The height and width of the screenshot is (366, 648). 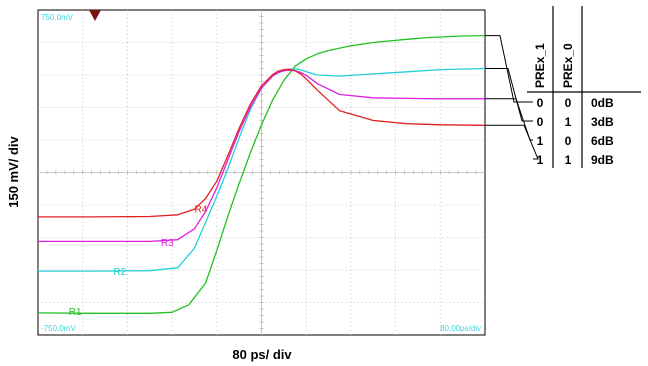 I want to click on leader-lines, so click(x=512, y=97).